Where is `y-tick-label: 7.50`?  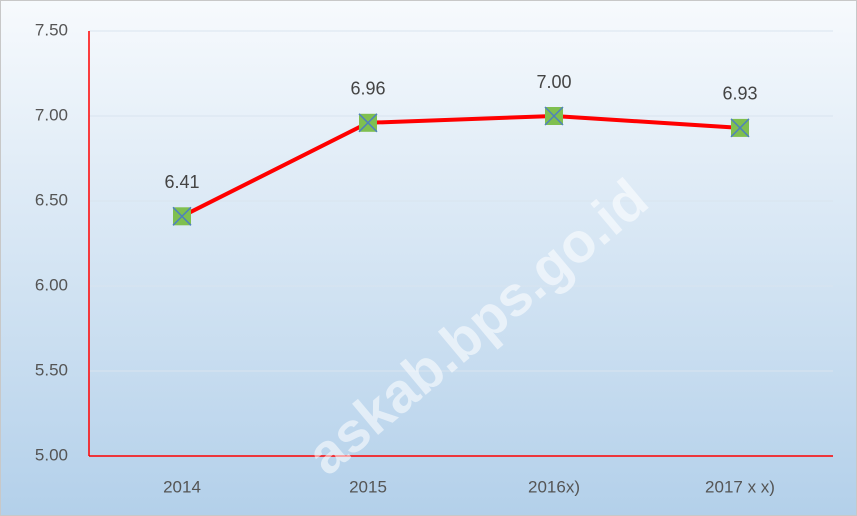 y-tick-label: 7.50 is located at coordinates (51, 29).